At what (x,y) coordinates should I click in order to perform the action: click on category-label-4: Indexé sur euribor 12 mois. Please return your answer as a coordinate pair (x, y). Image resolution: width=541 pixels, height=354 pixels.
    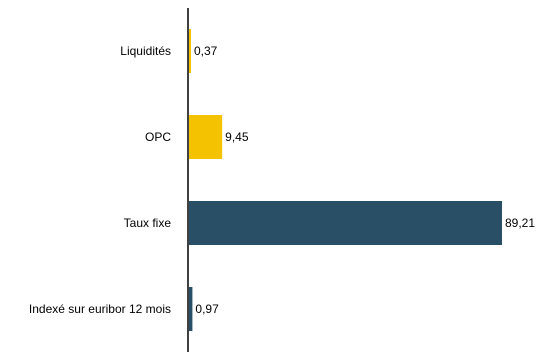
    Looking at the image, I should click on (100, 309).